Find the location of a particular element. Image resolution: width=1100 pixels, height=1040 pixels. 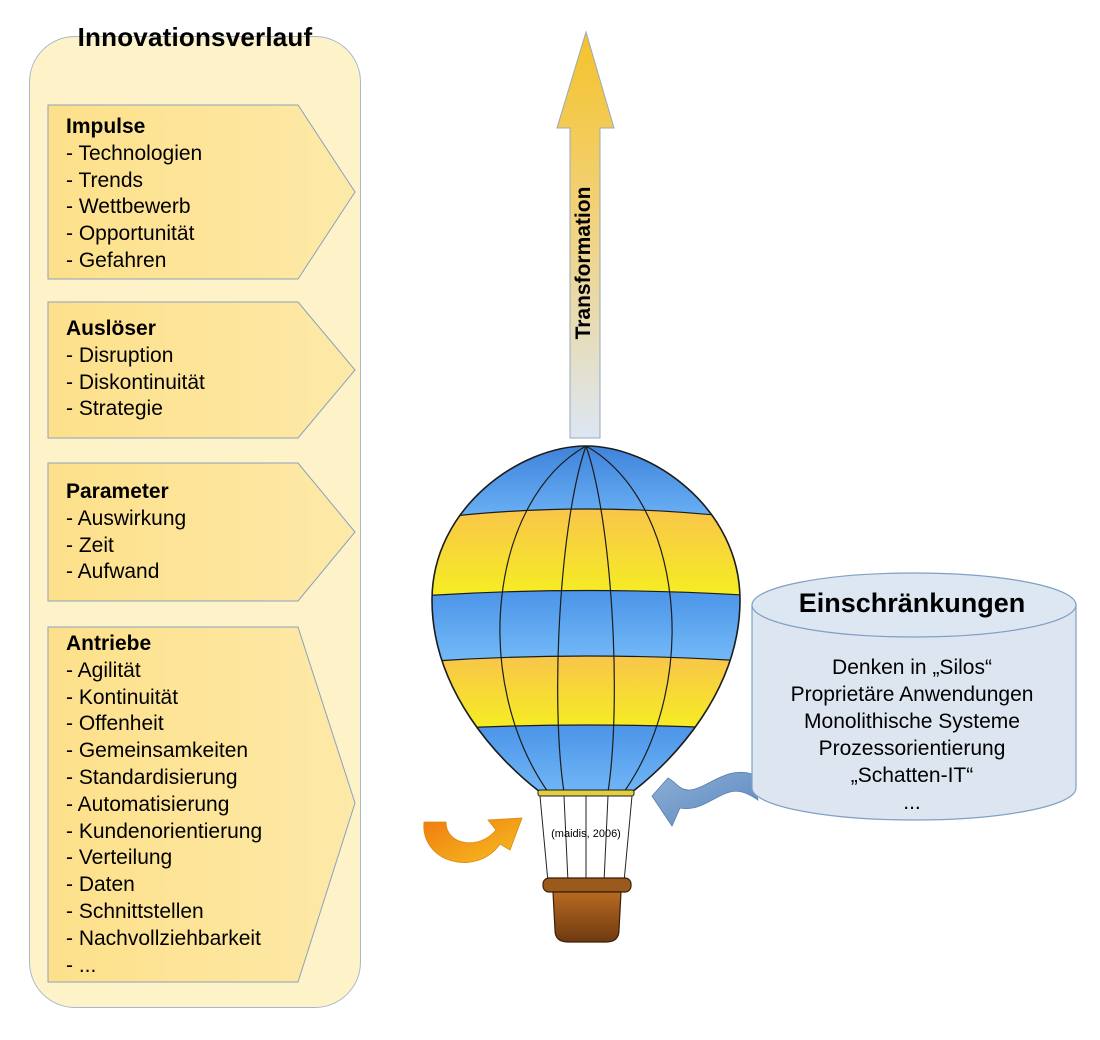

chevron-antriebe is located at coordinates (201, 804).